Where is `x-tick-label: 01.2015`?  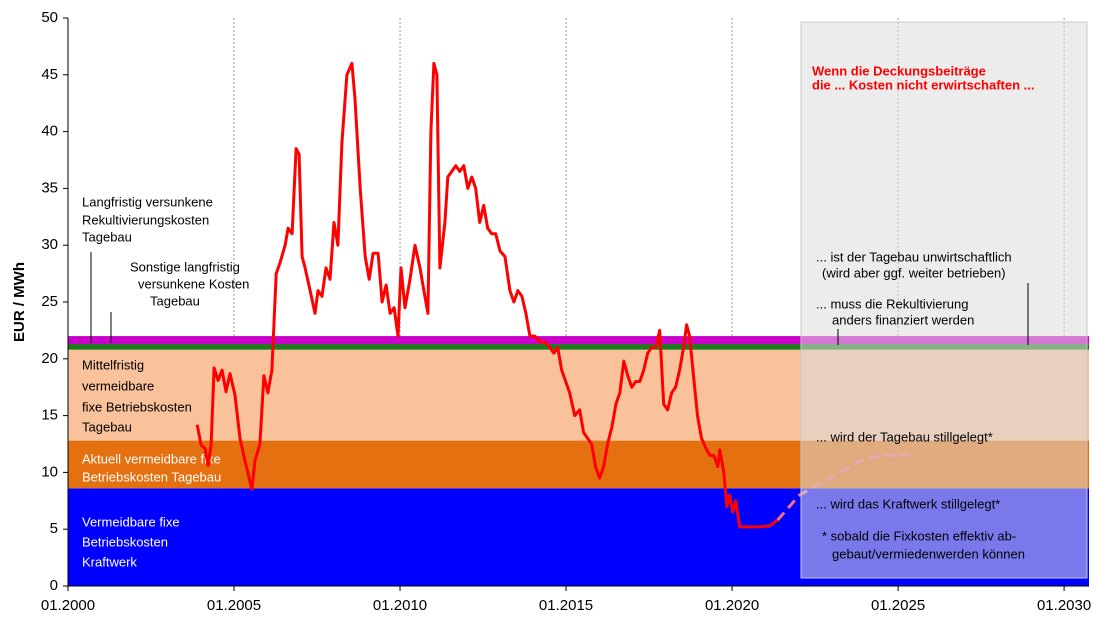 x-tick-label: 01.2015 is located at coordinates (566, 605).